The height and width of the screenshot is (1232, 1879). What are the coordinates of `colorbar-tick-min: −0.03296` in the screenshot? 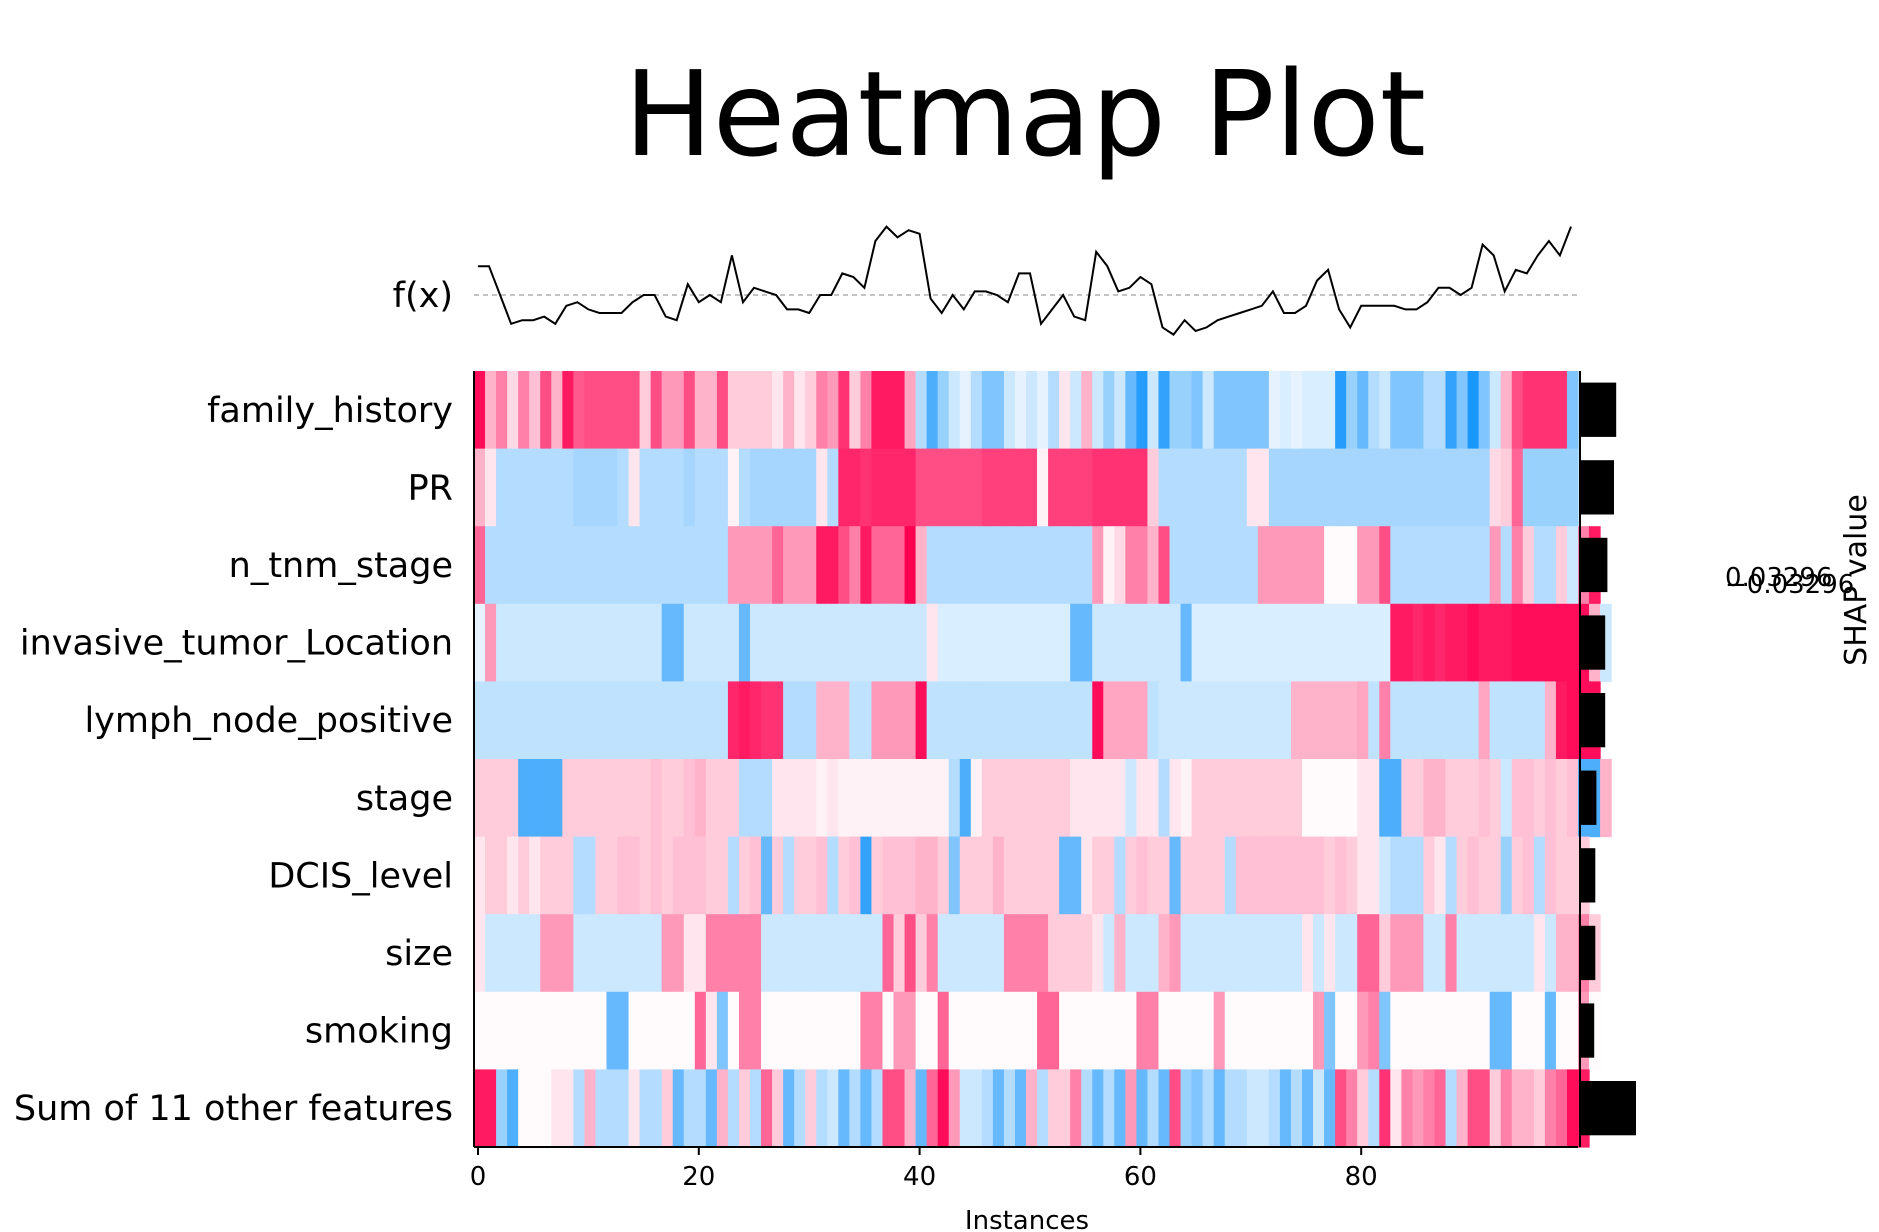 It's located at (1789, 585).